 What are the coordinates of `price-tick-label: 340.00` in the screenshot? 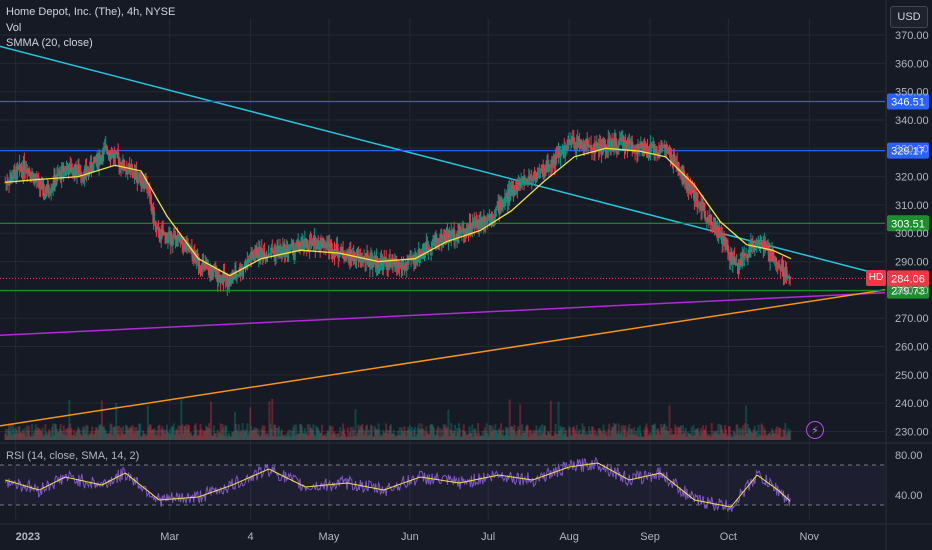 It's located at (912, 121).